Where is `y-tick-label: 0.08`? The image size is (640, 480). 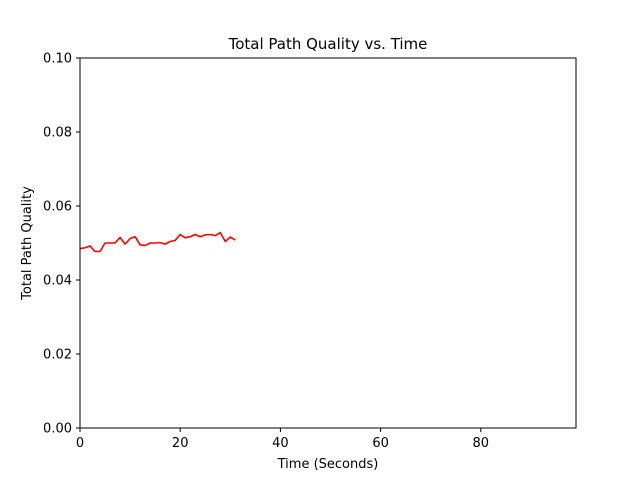
y-tick-label: 0.08 is located at coordinates (57, 133).